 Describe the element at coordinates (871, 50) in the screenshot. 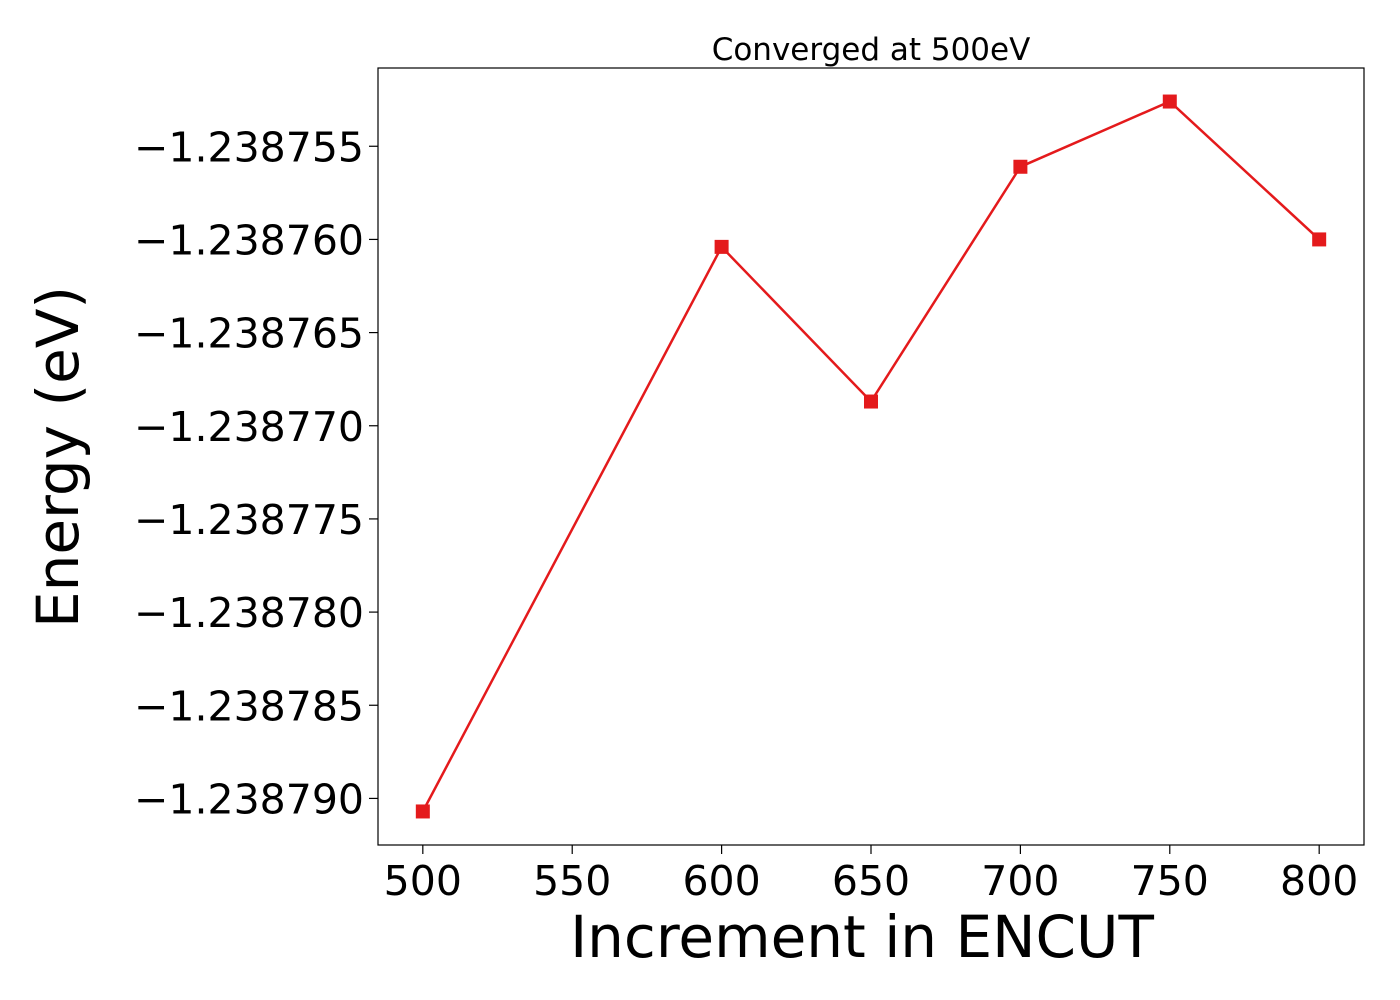

I see `chart-title: Converged at 500eV` at that location.